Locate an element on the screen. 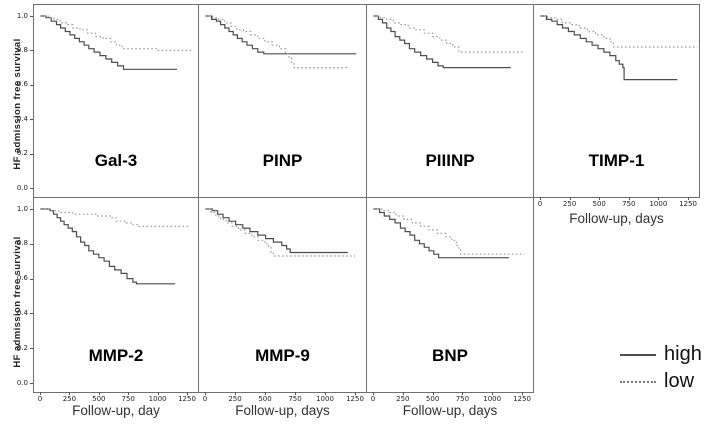 Image resolution: width=708 pixels, height=426 pixels. panel-mmp9: MMP-9 is located at coordinates (282, 295).